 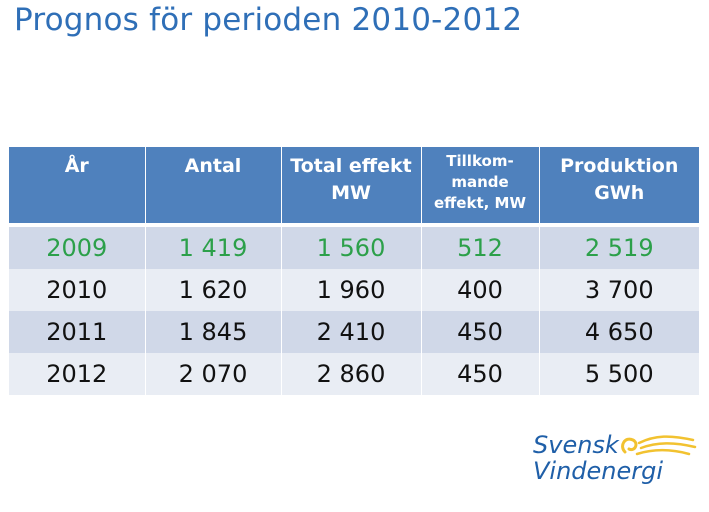 I want to click on header-line: Produktion, so click(x=619, y=166).